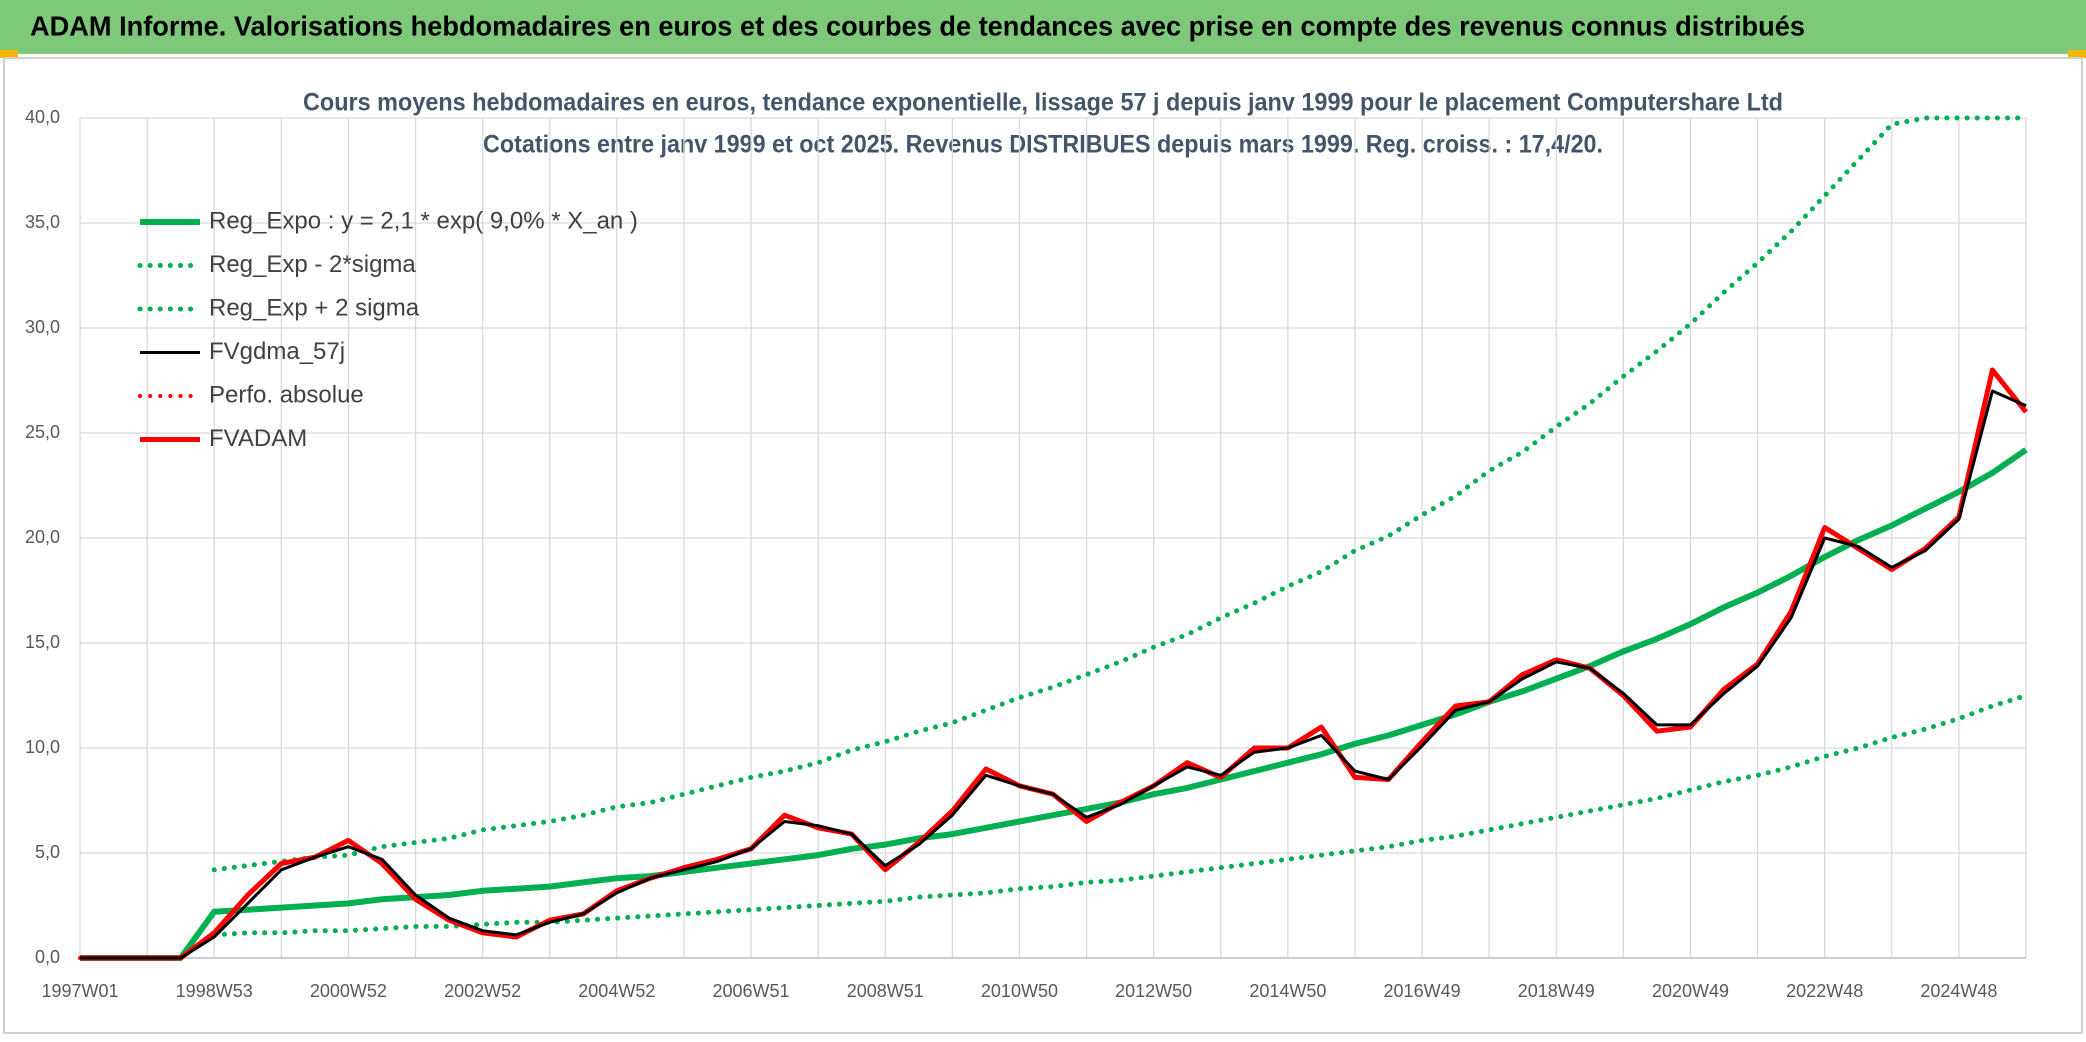  I want to click on x-tick-label: 2020W49, so click(1690, 991).